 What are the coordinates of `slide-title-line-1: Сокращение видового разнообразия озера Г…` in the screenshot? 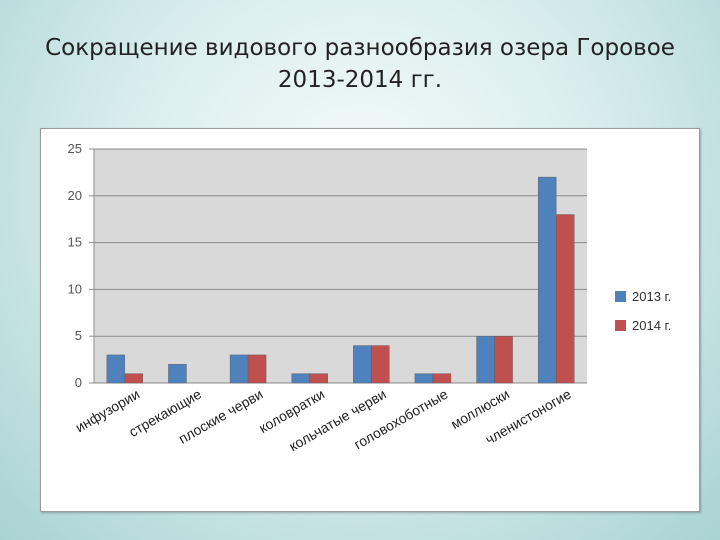 It's located at (360, 48).